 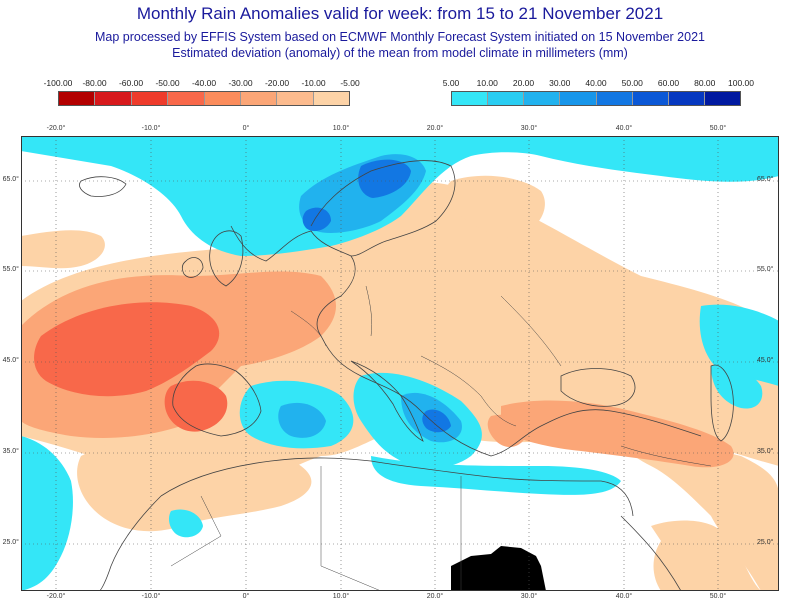 What do you see at coordinates (167, 83) in the screenshot?
I see `legend-label: -50.00` at bounding box center [167, 83].